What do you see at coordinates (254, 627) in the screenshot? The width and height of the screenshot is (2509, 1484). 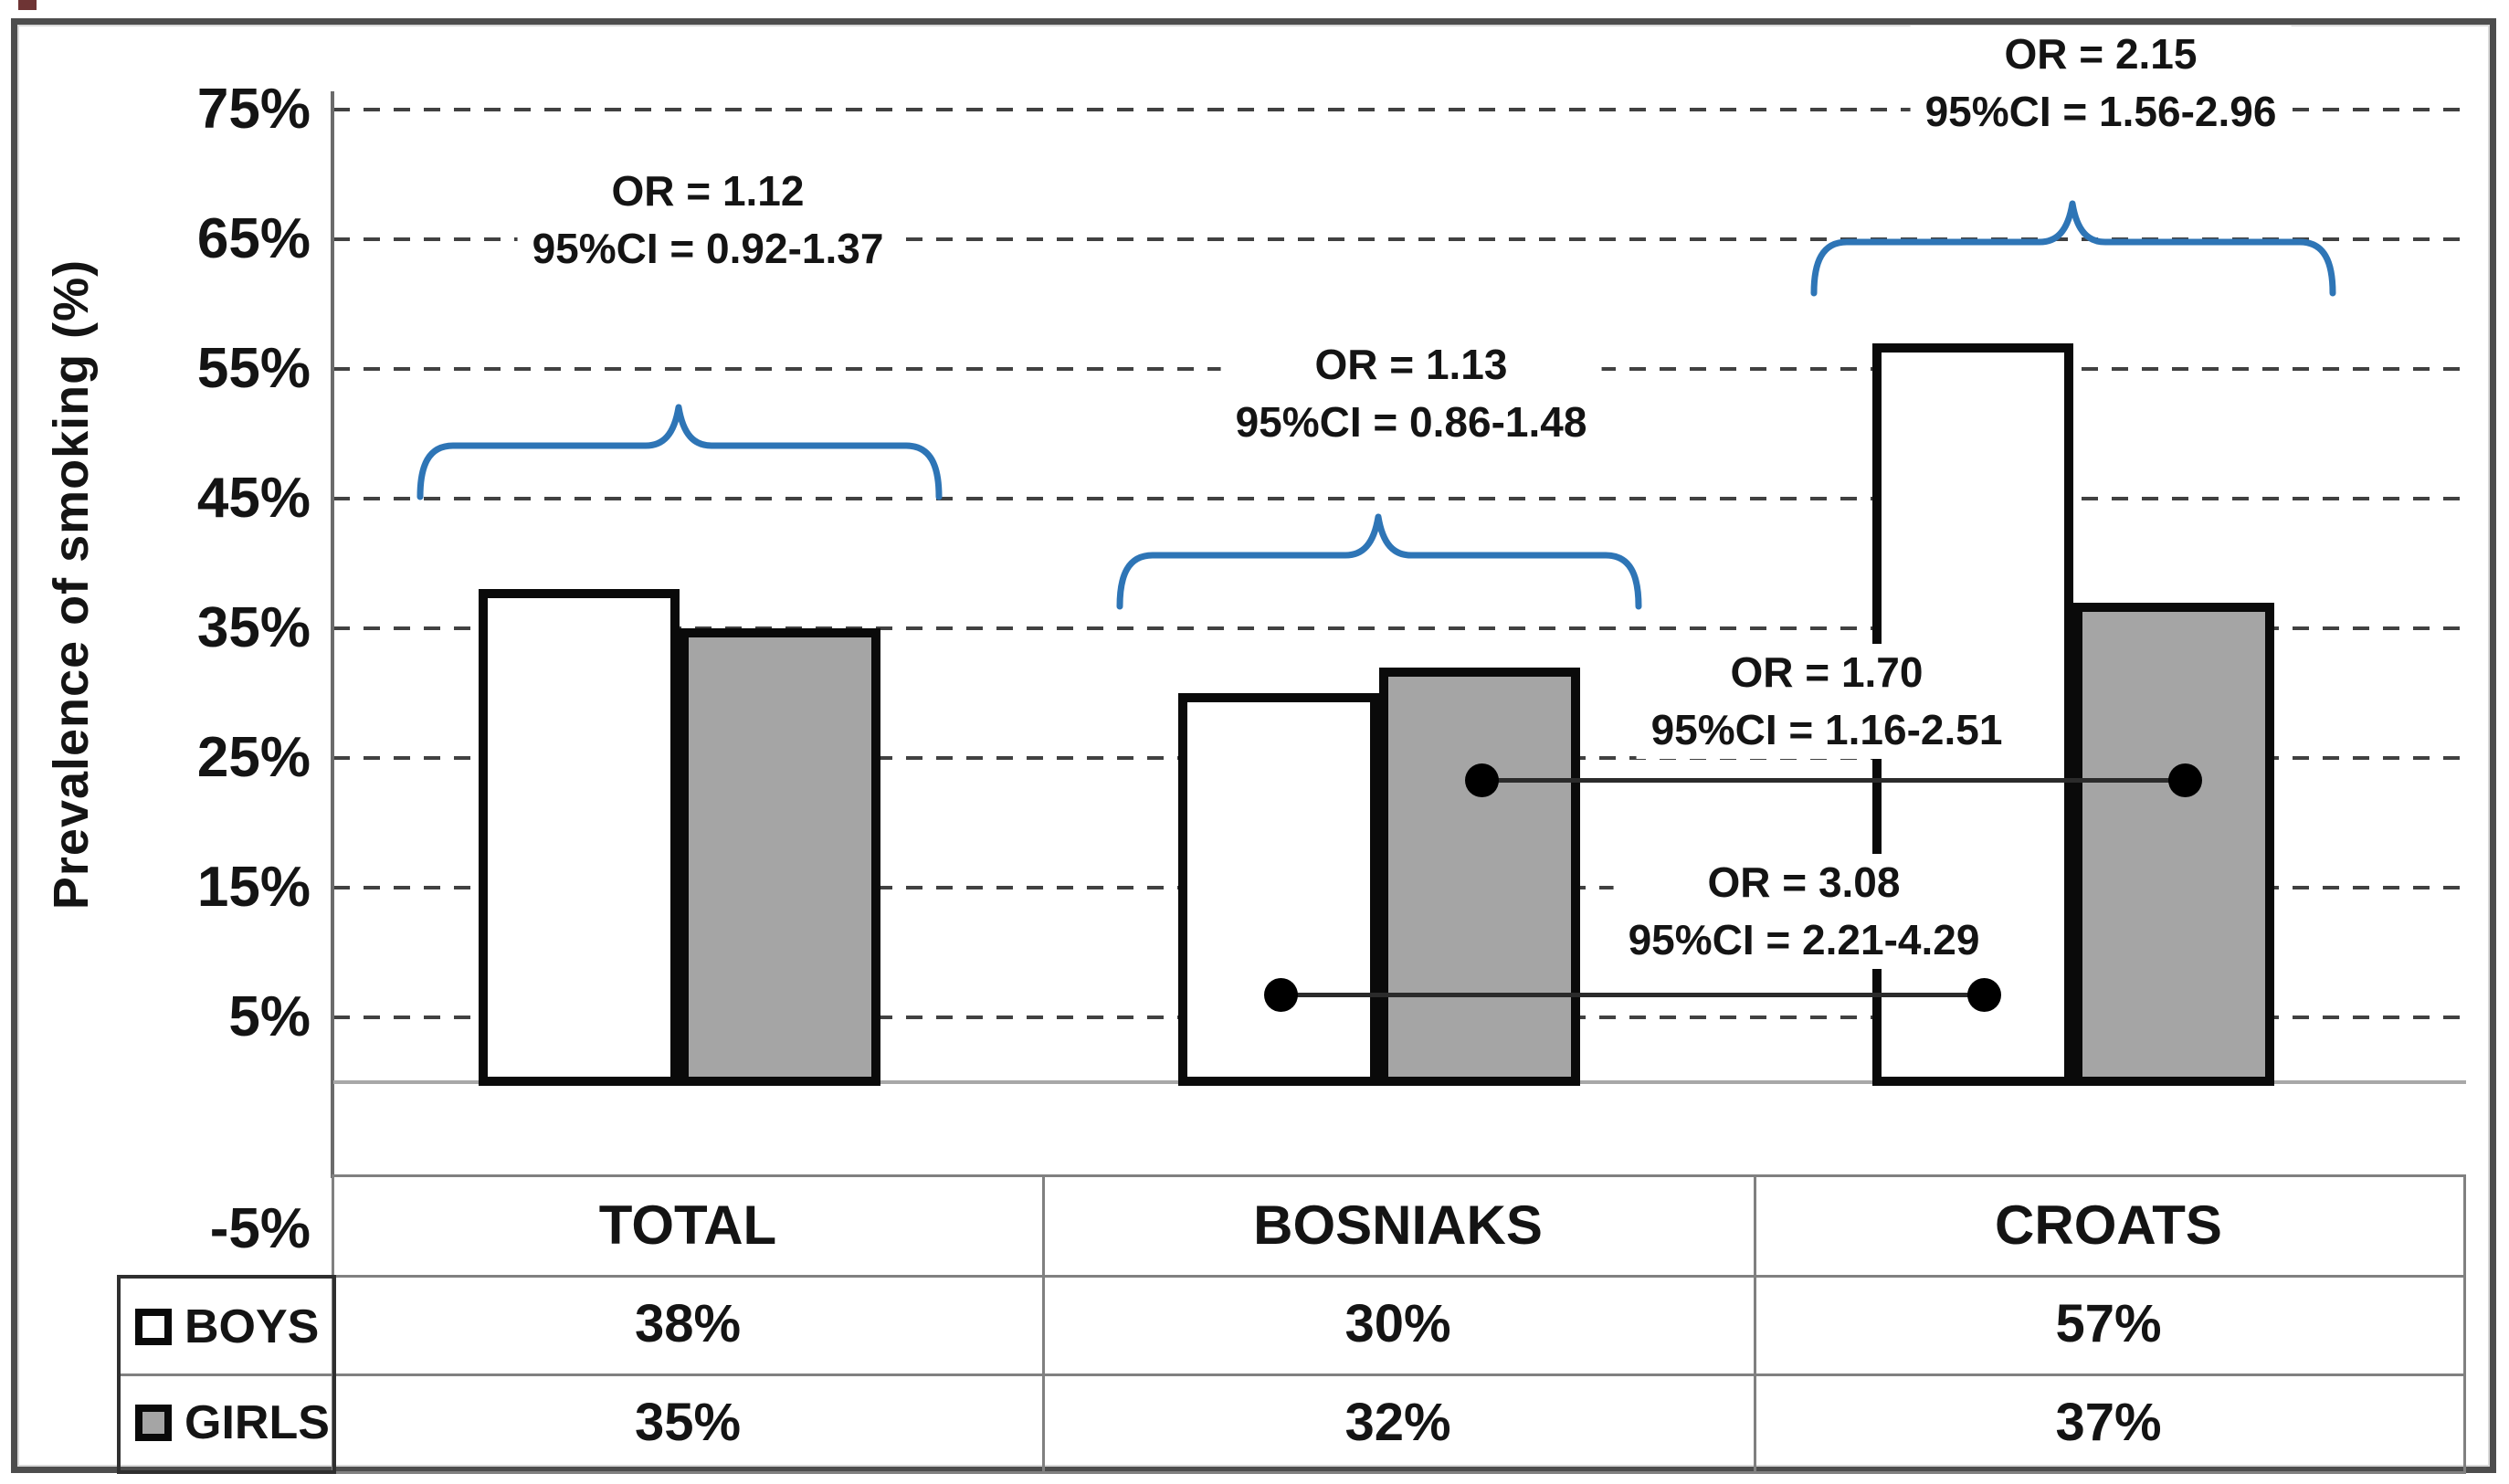 I see `y-tick-35: 35%` at bounding box center [254, 627].